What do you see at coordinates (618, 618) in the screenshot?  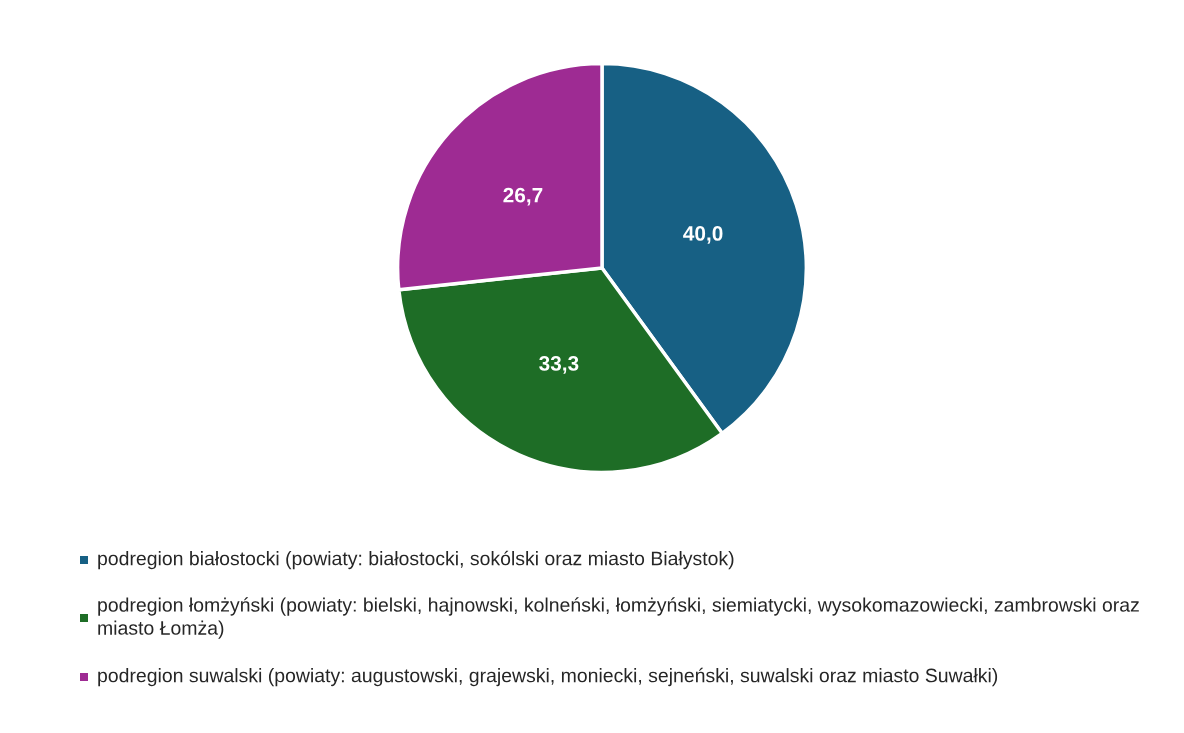 I see `legend-label: podregion łomżyński (powiaty: bielski, hajnowski, kolneński, łomżyński, siemiatycki, wysokomazowiecki, zambrowski oraz miasto Łomża)` at bounding box center [618, 618].